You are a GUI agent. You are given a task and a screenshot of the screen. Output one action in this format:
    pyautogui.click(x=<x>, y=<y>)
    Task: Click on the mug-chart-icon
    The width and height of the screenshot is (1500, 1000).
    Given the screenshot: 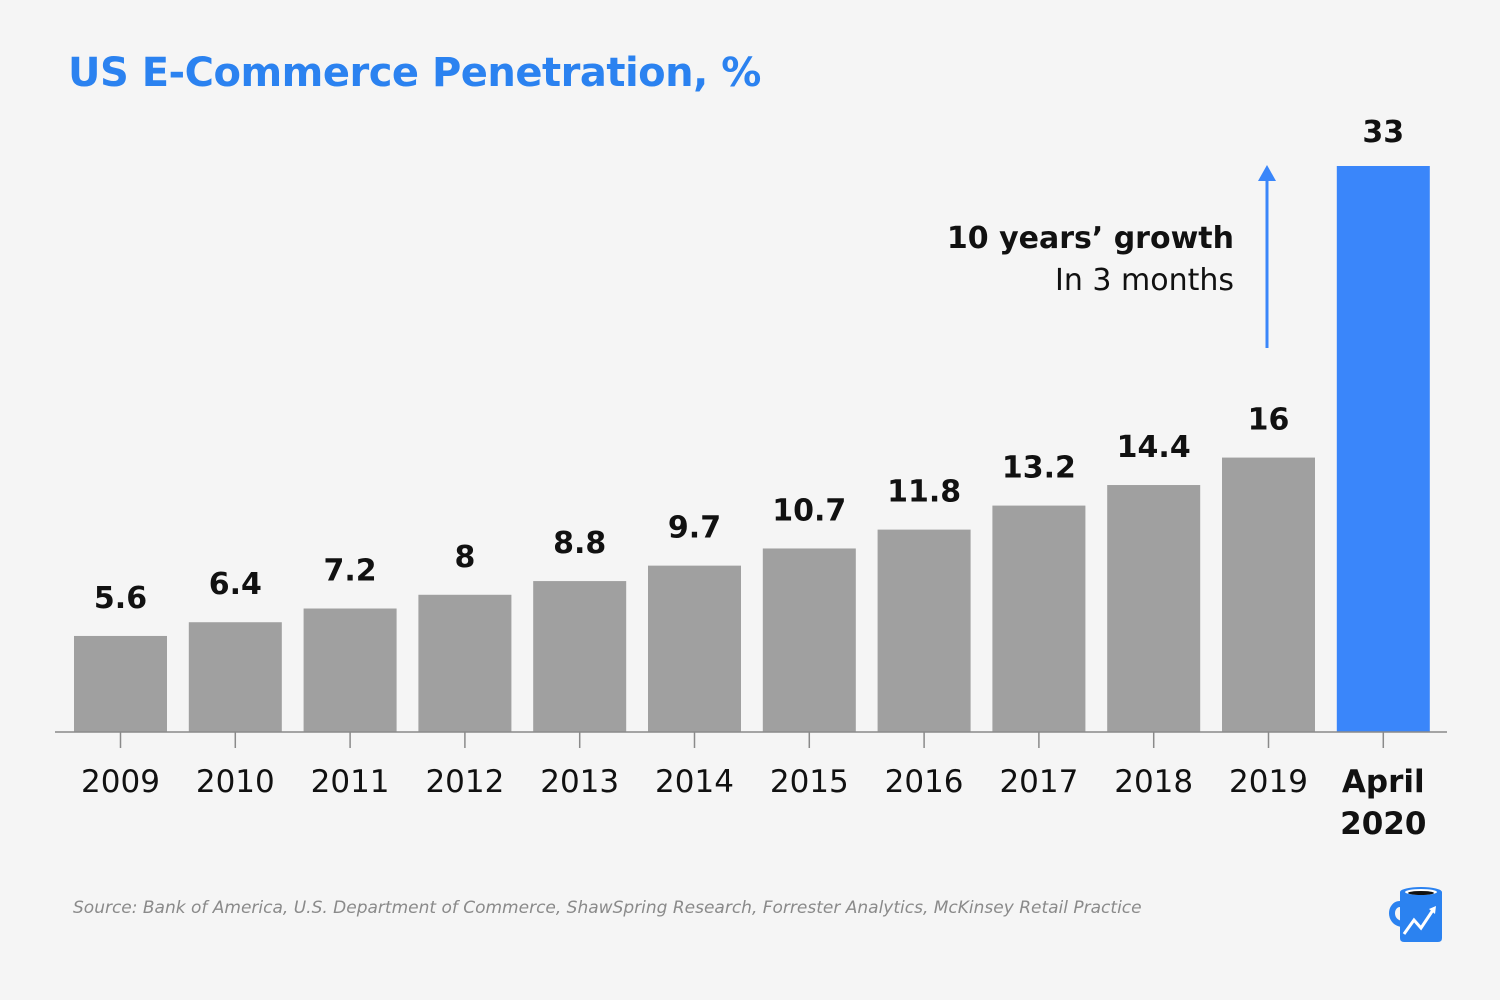 What is the action you would take?
    pyautogui.click(x=1415, y=914)
    